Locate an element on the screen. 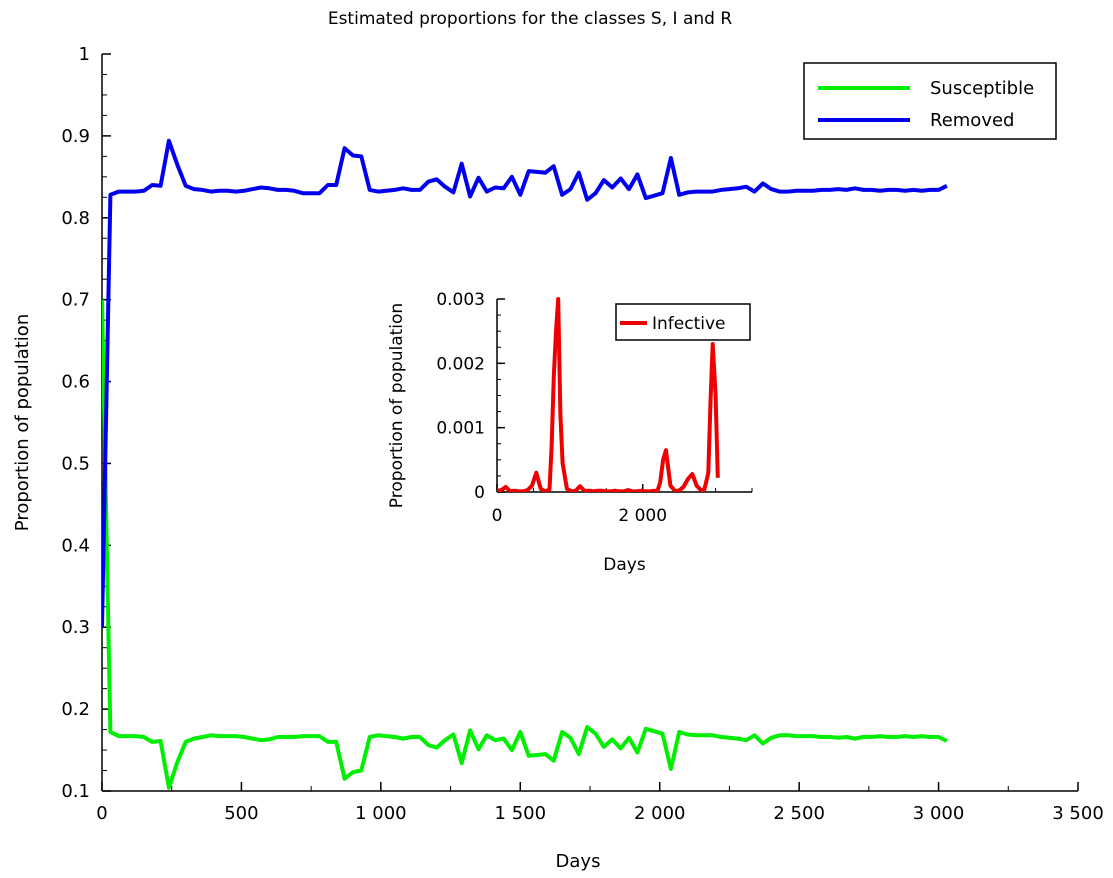  main-x-tick-label: 3 000 is located at coordinates (939, 813).